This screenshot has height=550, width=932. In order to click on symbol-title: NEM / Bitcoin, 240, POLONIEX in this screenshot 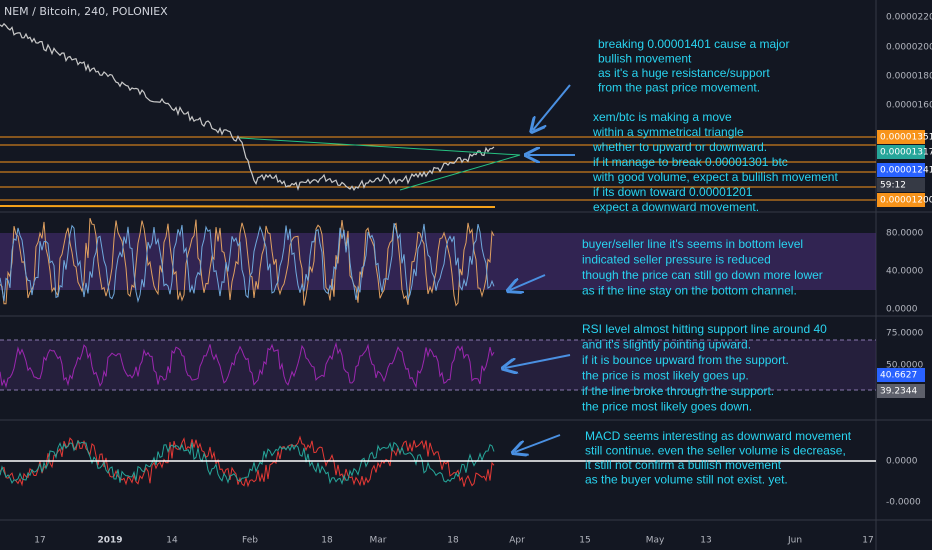, I will do `click(86, 11)`.